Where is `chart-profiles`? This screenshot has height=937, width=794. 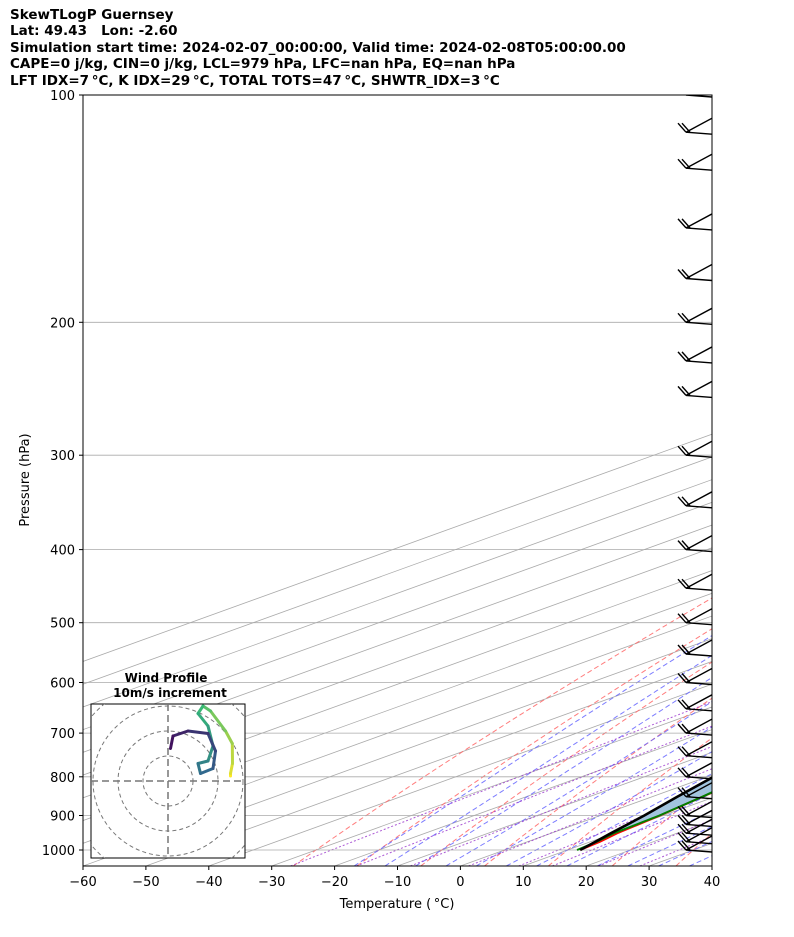 chart-profiles is located at coordinates (644, 814).